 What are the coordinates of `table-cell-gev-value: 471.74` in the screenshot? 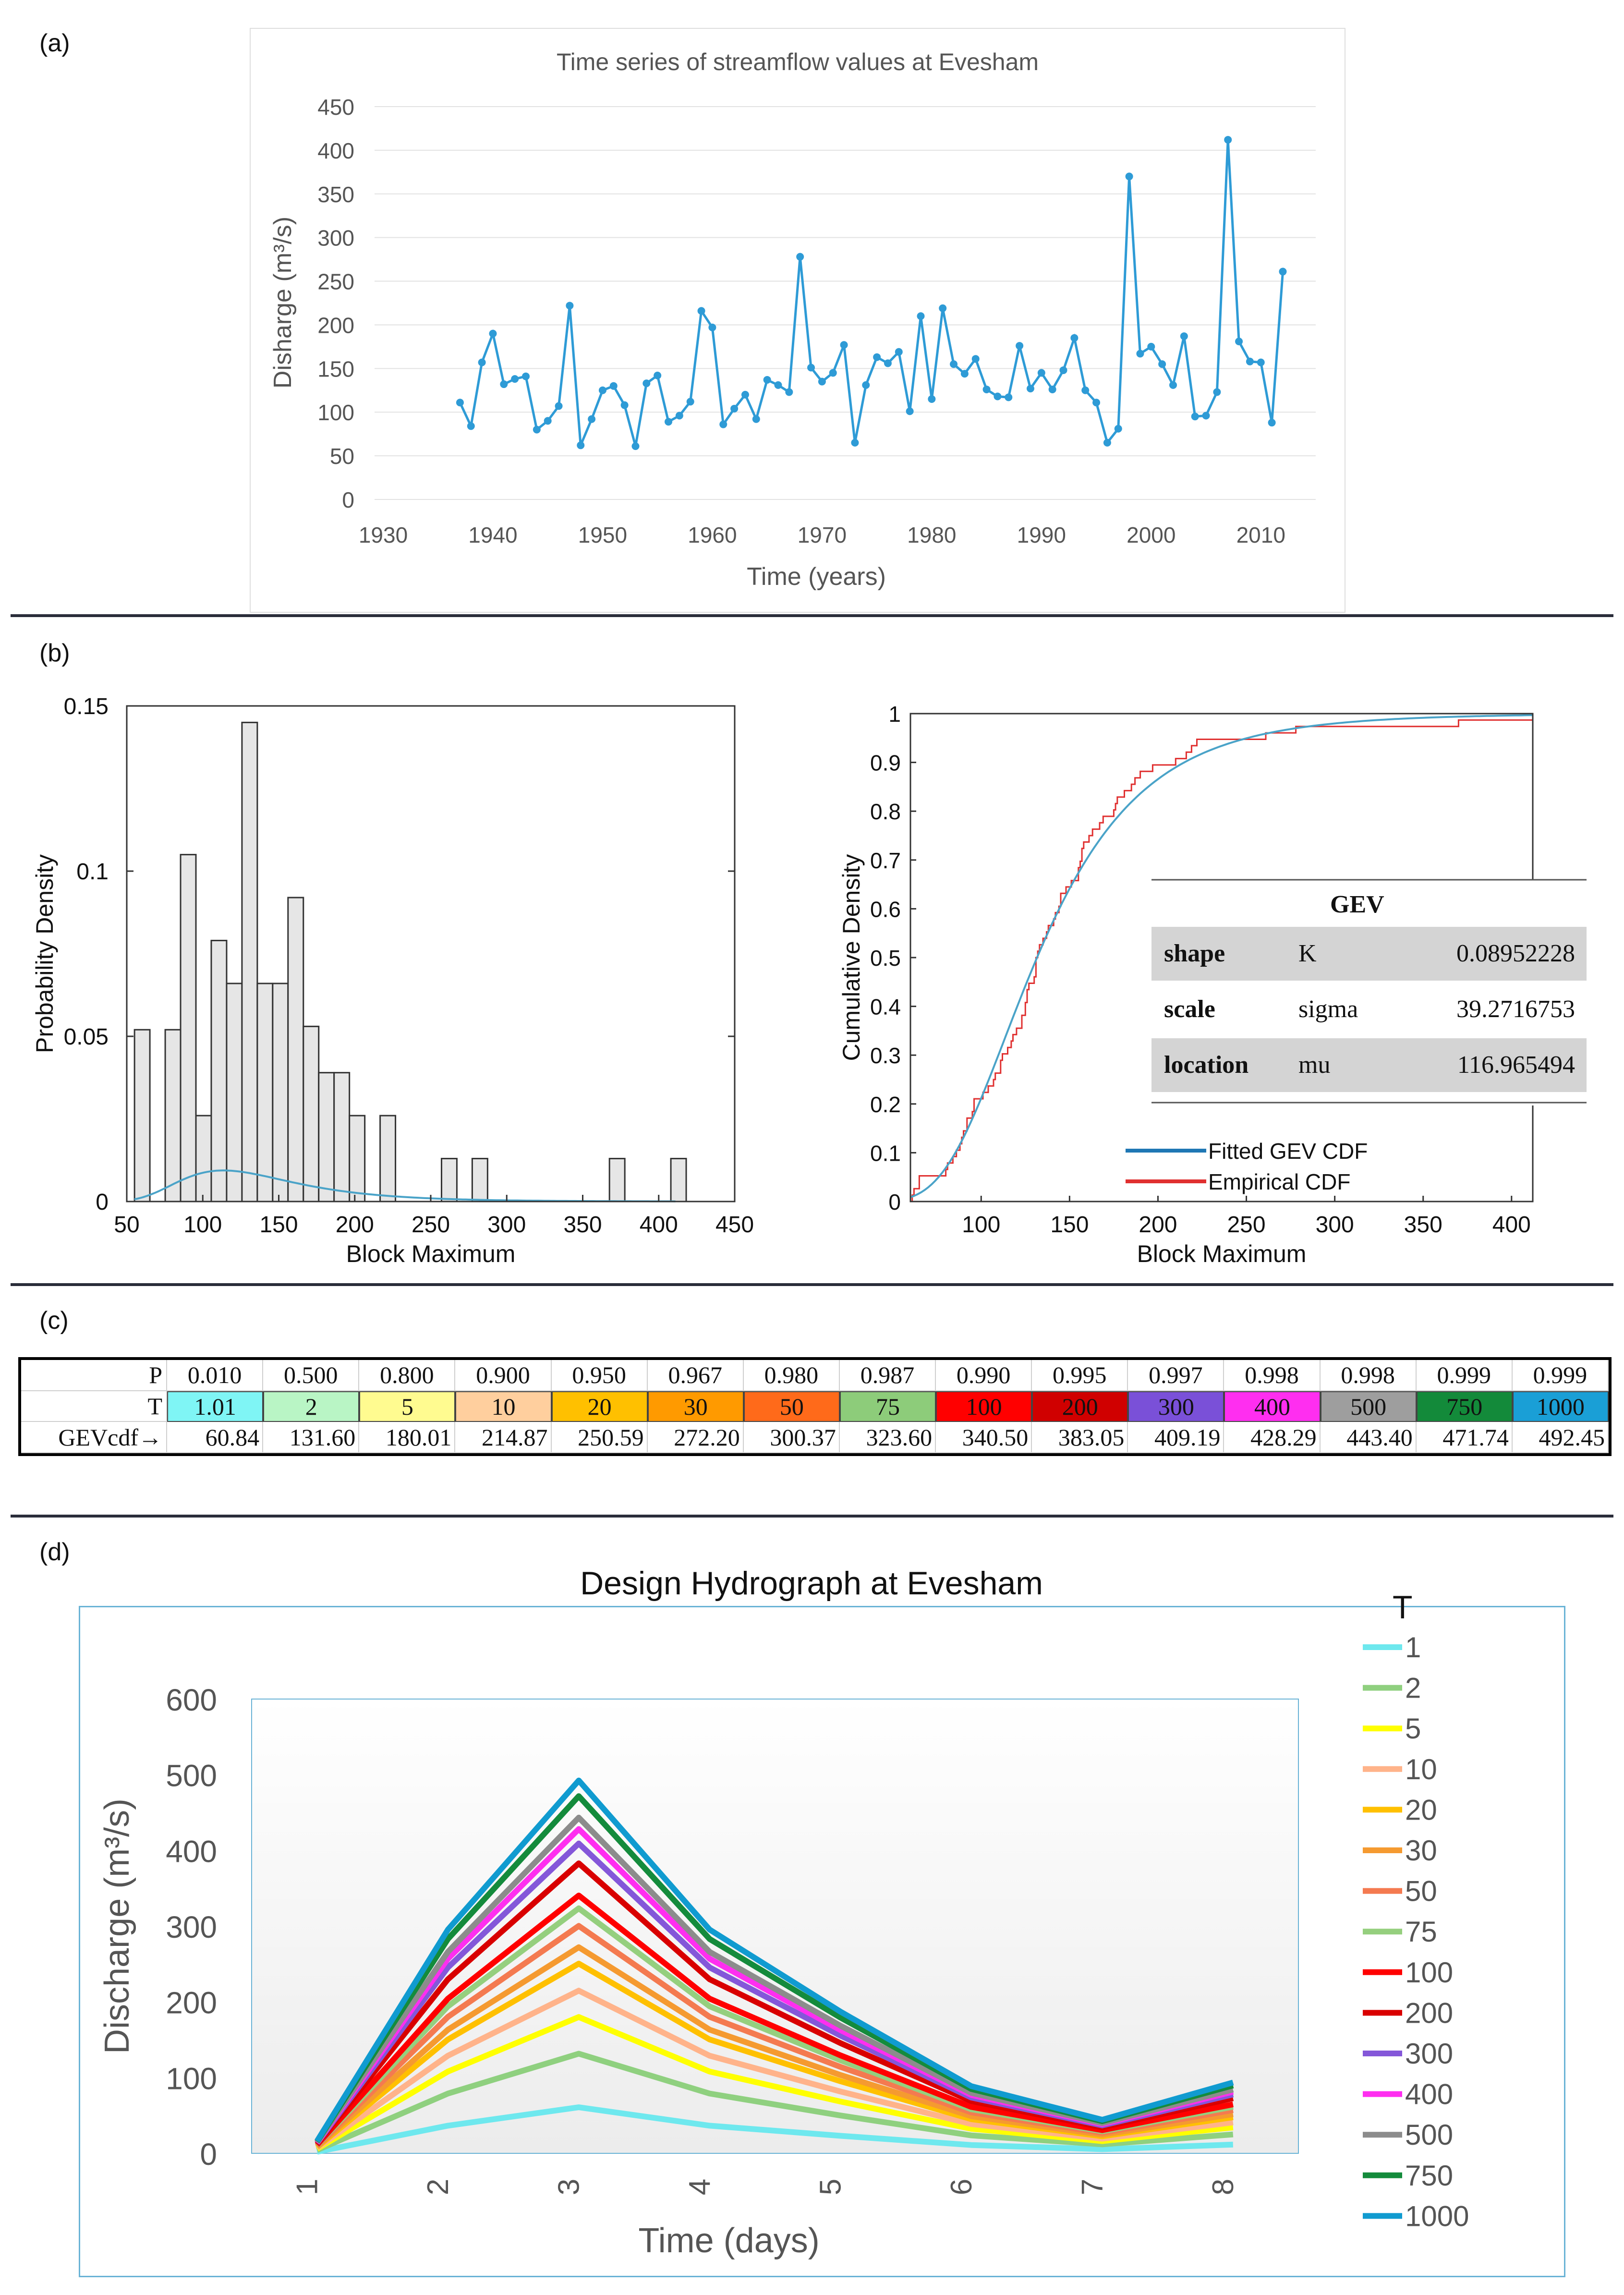 It's located at (1464, 1437).